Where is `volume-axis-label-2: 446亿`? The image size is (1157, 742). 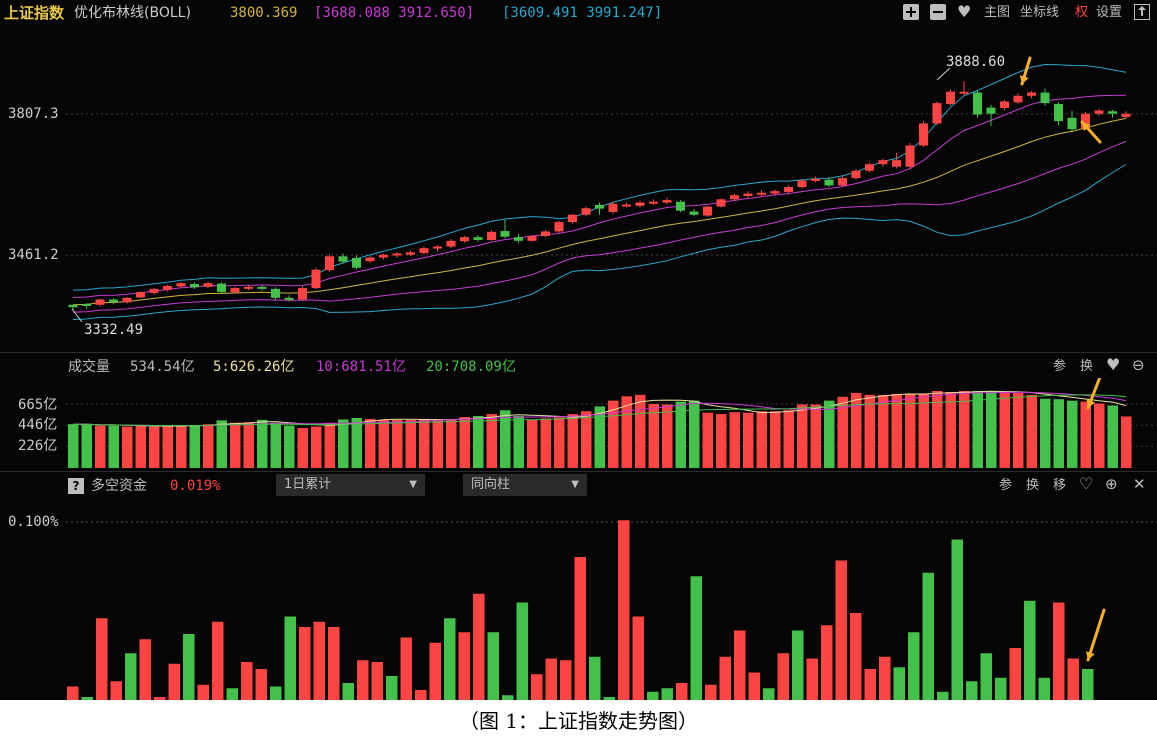
volume-axis-label-2: 446亿 is located at coordinates (38, 425).